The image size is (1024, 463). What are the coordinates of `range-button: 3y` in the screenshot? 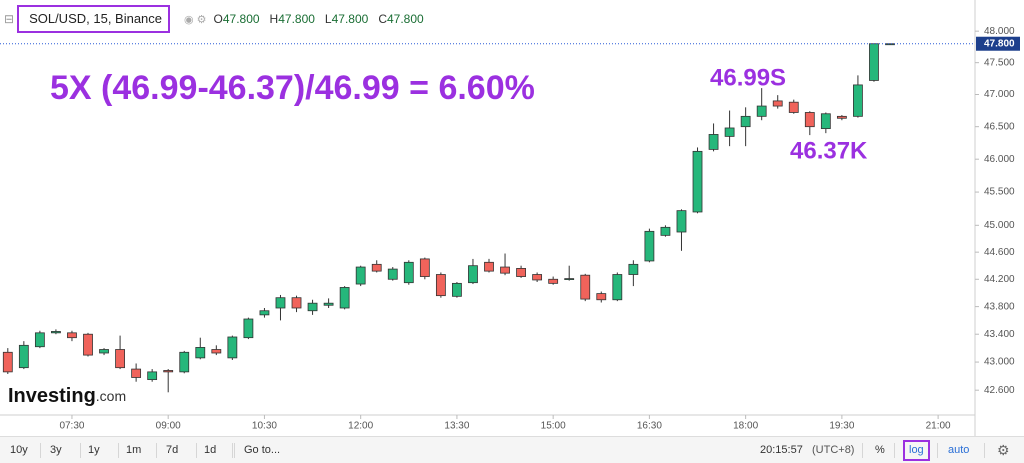 It's located at (56, 450).